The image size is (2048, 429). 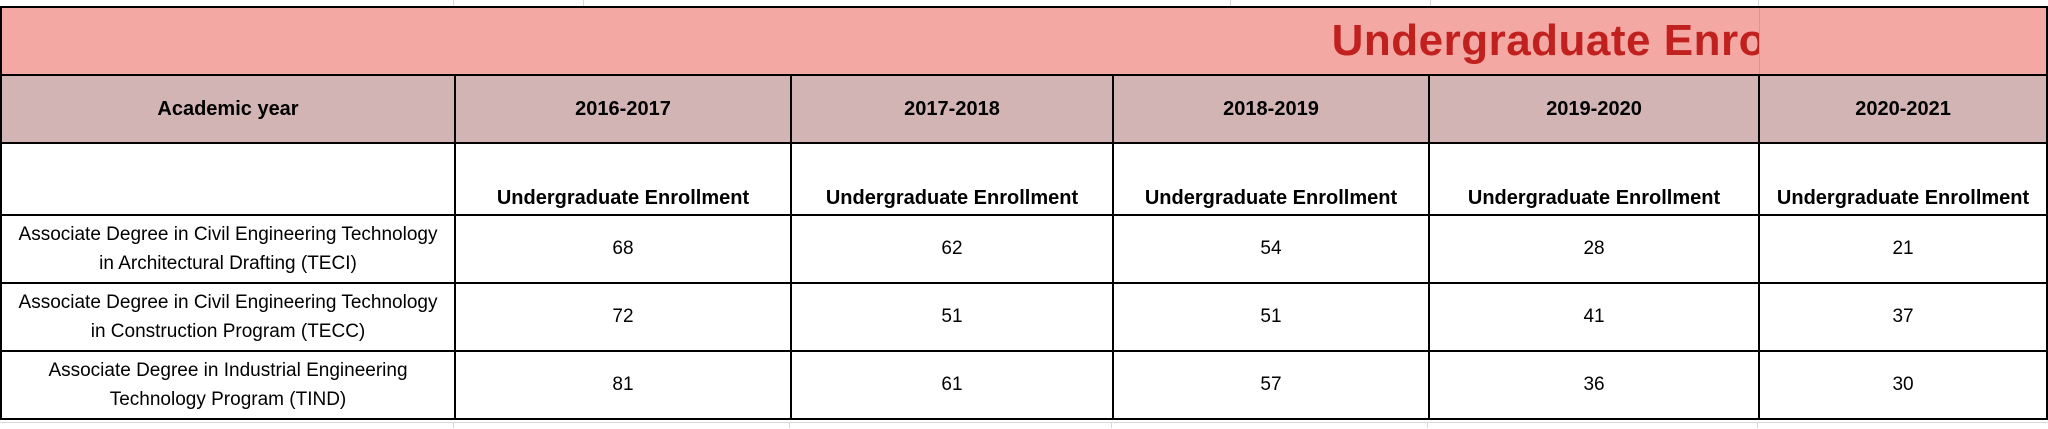 I want to click on enrollment-value: 54, so click(x=1271, y=249).